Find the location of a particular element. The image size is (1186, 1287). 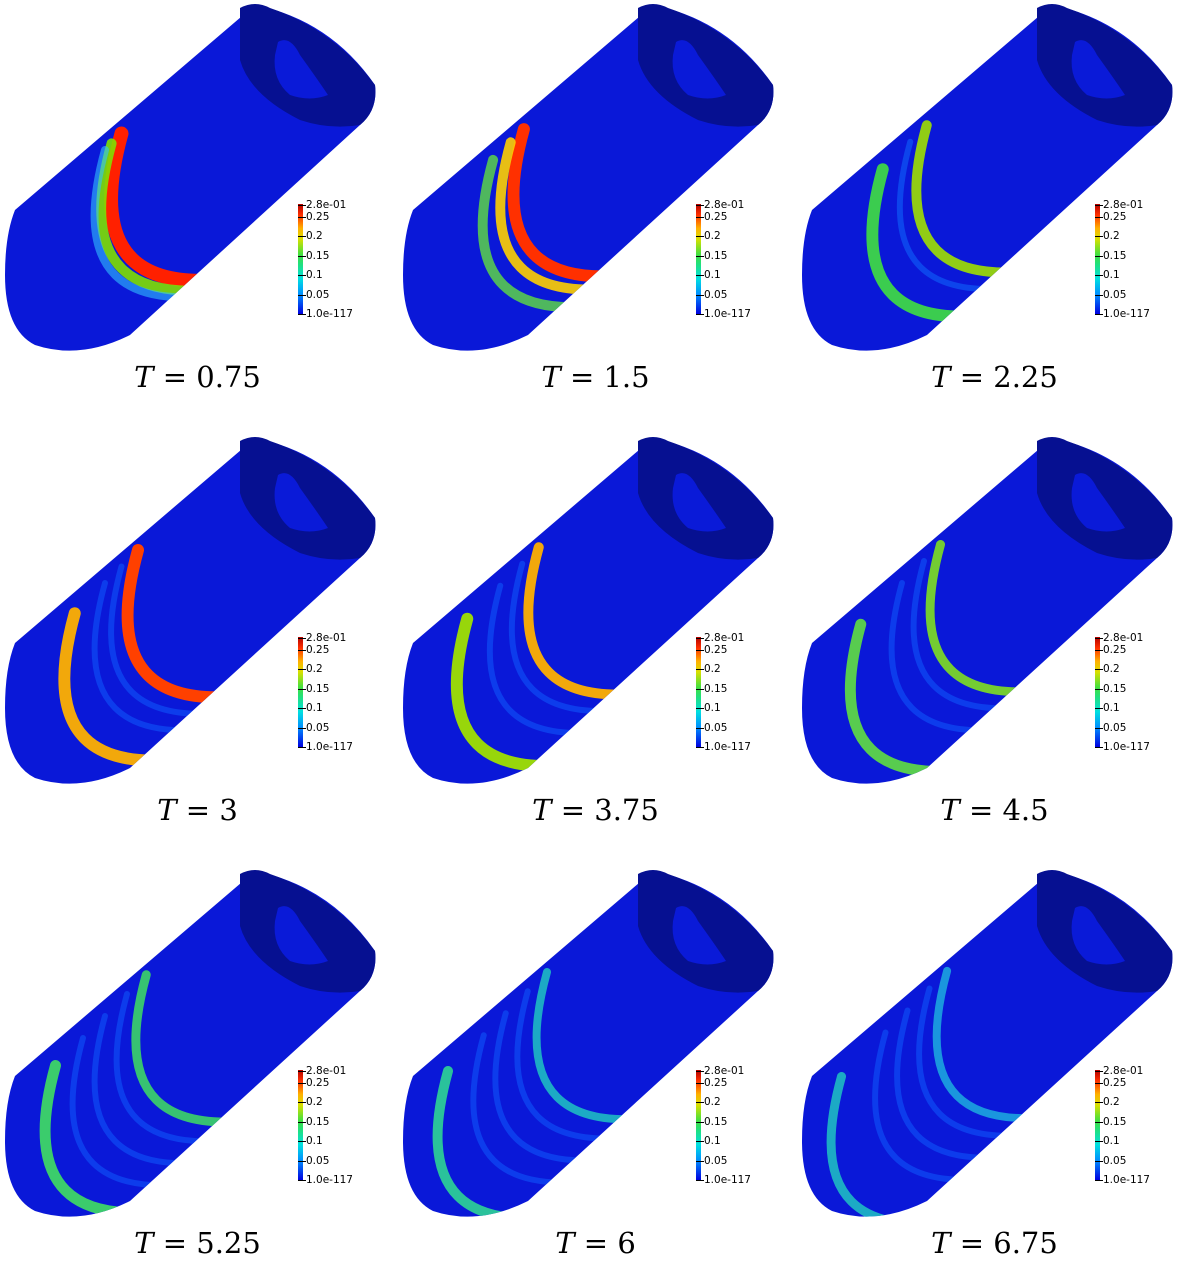

simulation-panel: 2.8e-01 0.25 0.2 0.15 0.1 0.05 1.0e-117 T = 6 is located at coordinates (595, 1076).